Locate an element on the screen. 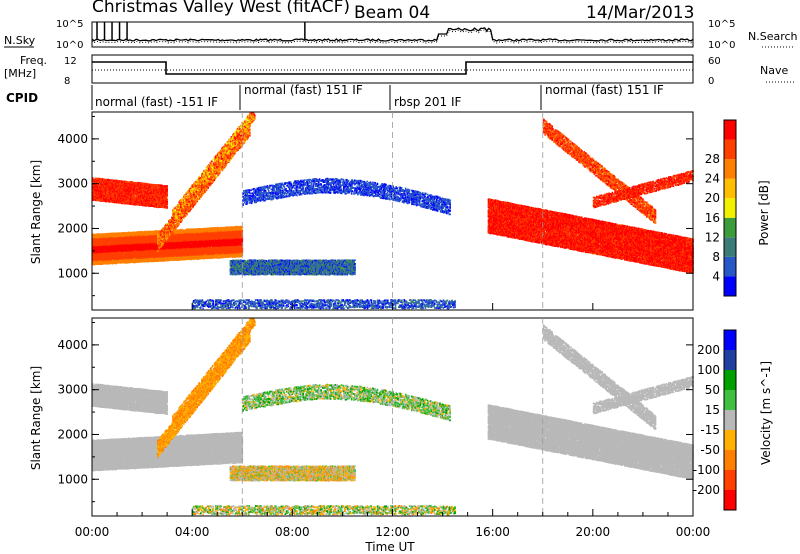 The height and width of the screenshot is (554, 800). date-label: 14/Mar/2013 is located at coordinates (640, 13).